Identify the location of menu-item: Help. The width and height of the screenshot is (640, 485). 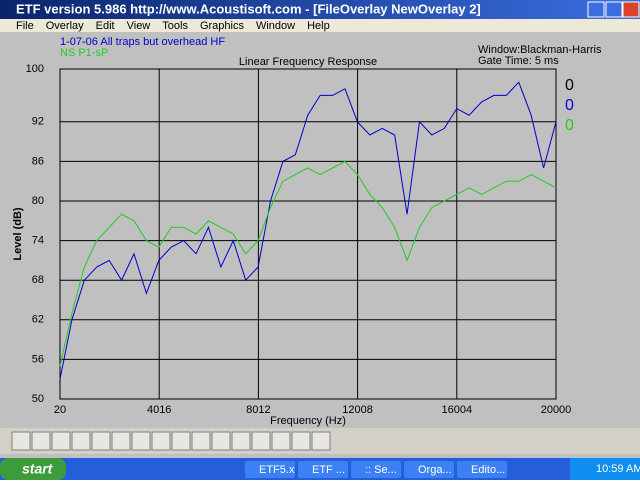
(318, 26).